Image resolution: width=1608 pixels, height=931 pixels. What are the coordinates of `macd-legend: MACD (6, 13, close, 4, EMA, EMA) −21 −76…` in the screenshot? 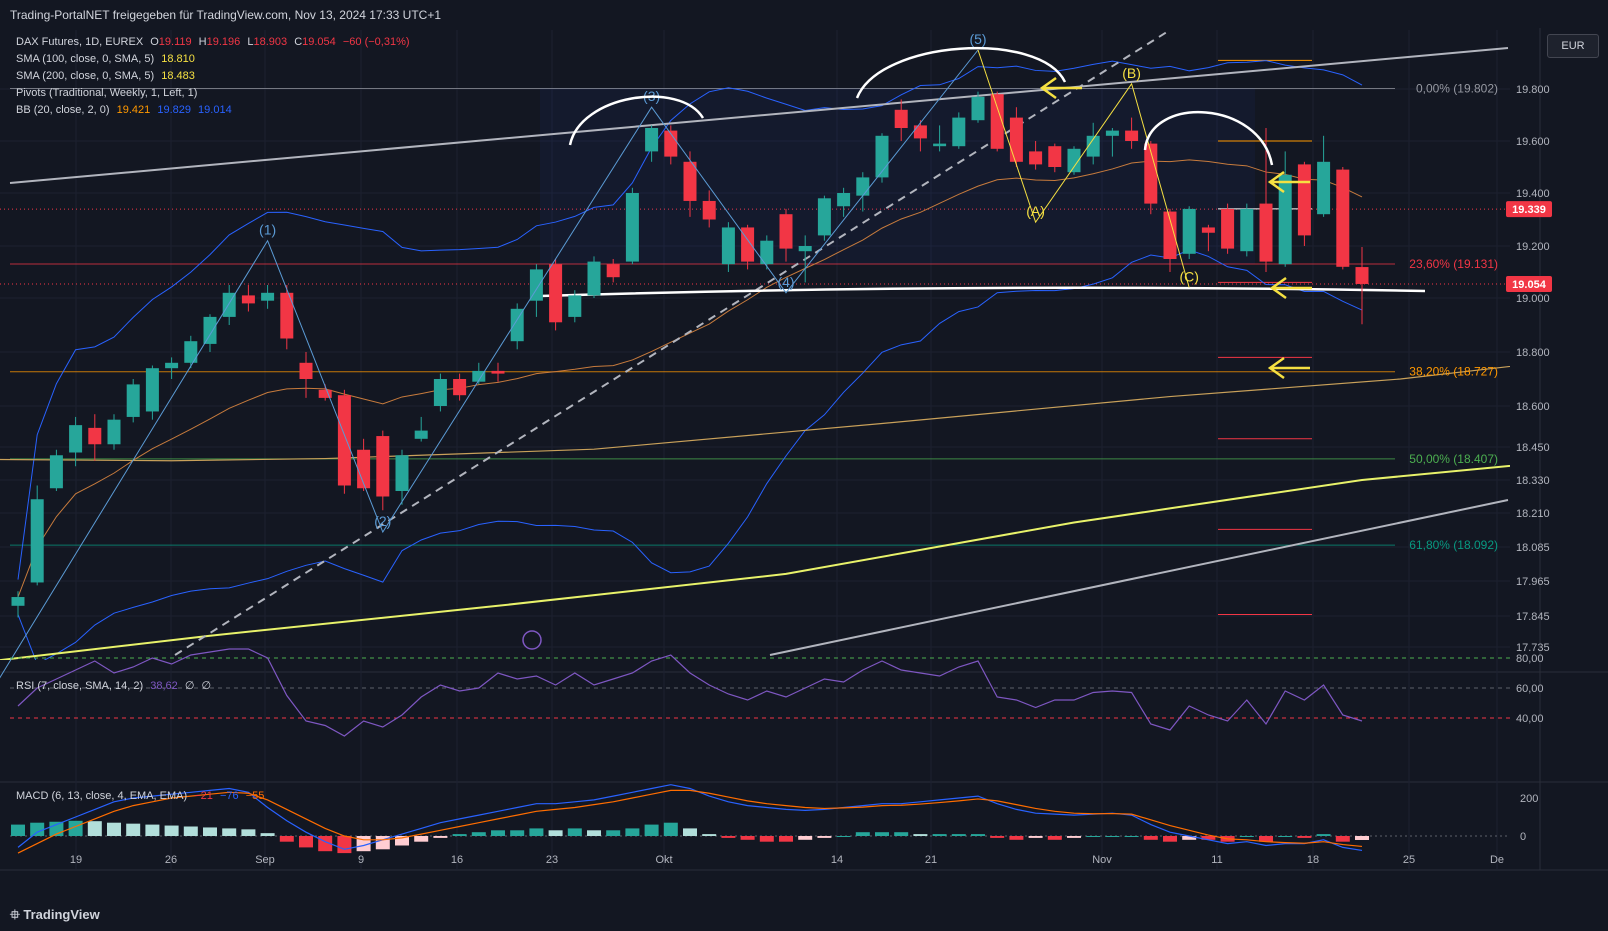 It's located at (140, 796).